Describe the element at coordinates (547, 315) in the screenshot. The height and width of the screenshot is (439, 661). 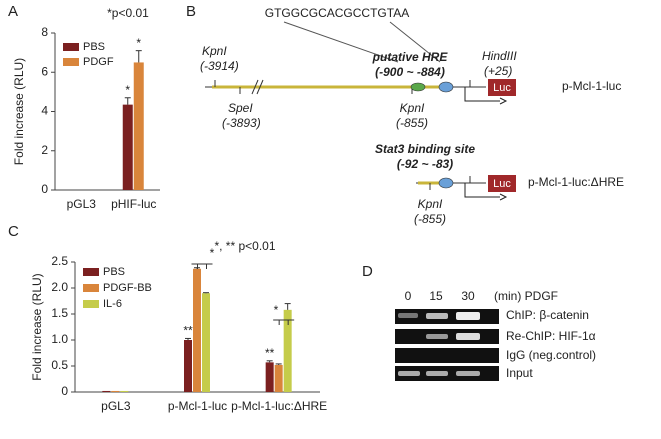
I see `row-label: ChIP: β-catenin` at that location.